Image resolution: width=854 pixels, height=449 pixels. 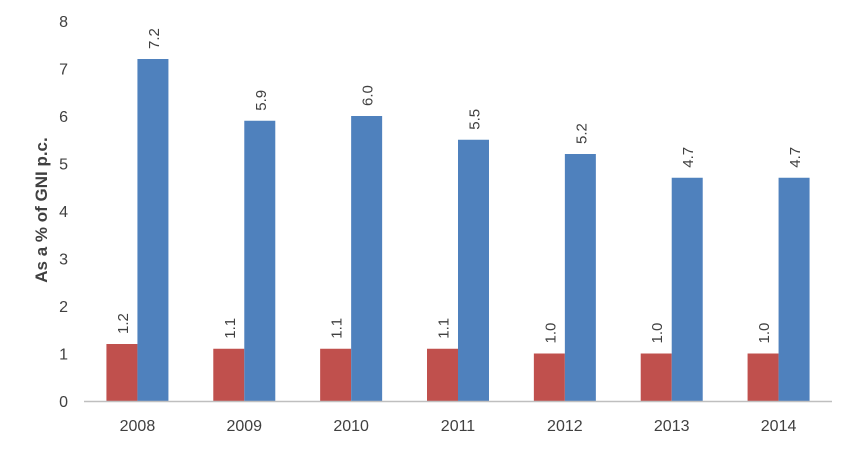 I want to click on x-tick-label: 2012, so click(x=565, y=426).